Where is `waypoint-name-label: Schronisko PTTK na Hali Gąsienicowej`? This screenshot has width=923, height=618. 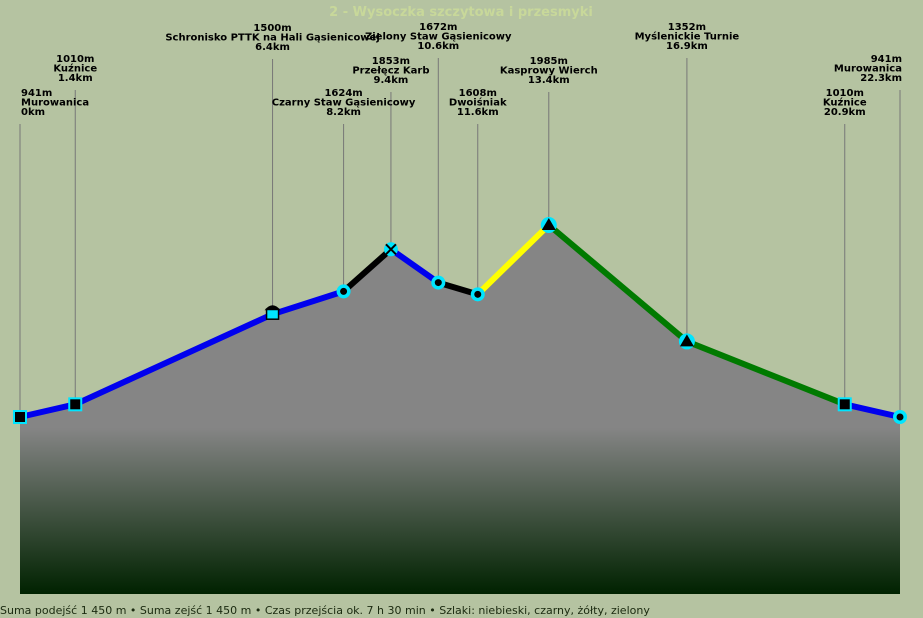 waypoint-name-label: Schronisko PTTK na Hali Gąsienicowej is located at coordinates (272, 38).